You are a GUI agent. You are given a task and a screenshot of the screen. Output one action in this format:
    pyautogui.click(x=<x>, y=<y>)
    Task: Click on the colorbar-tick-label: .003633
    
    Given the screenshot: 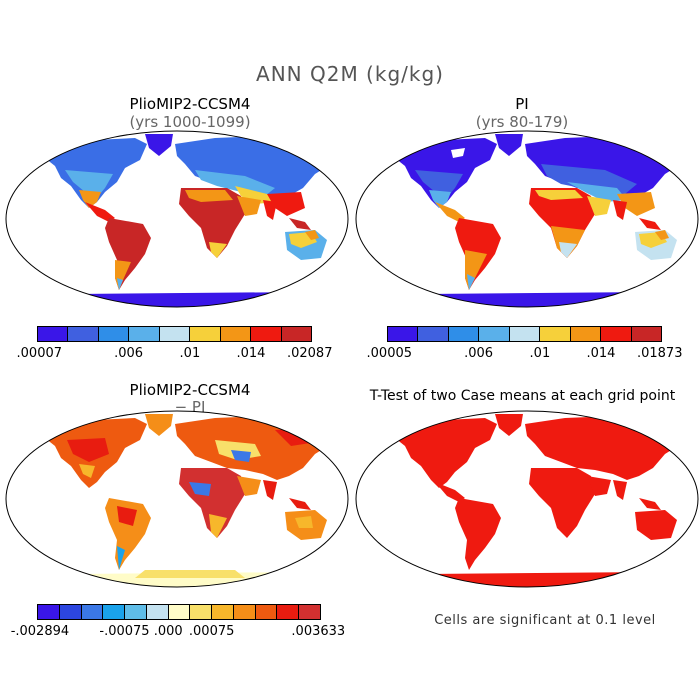 What is the action you would take?
    pyautogui.click(x=318, y=631)
    